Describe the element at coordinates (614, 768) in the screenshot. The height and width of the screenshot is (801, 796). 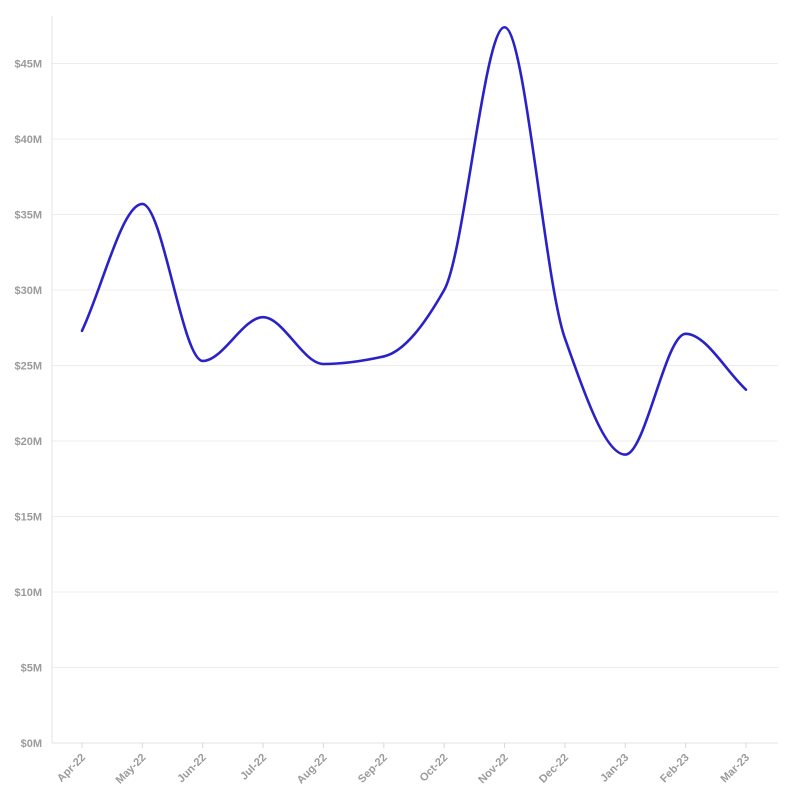
I see `x-tick-label: Jan-23` at that location.